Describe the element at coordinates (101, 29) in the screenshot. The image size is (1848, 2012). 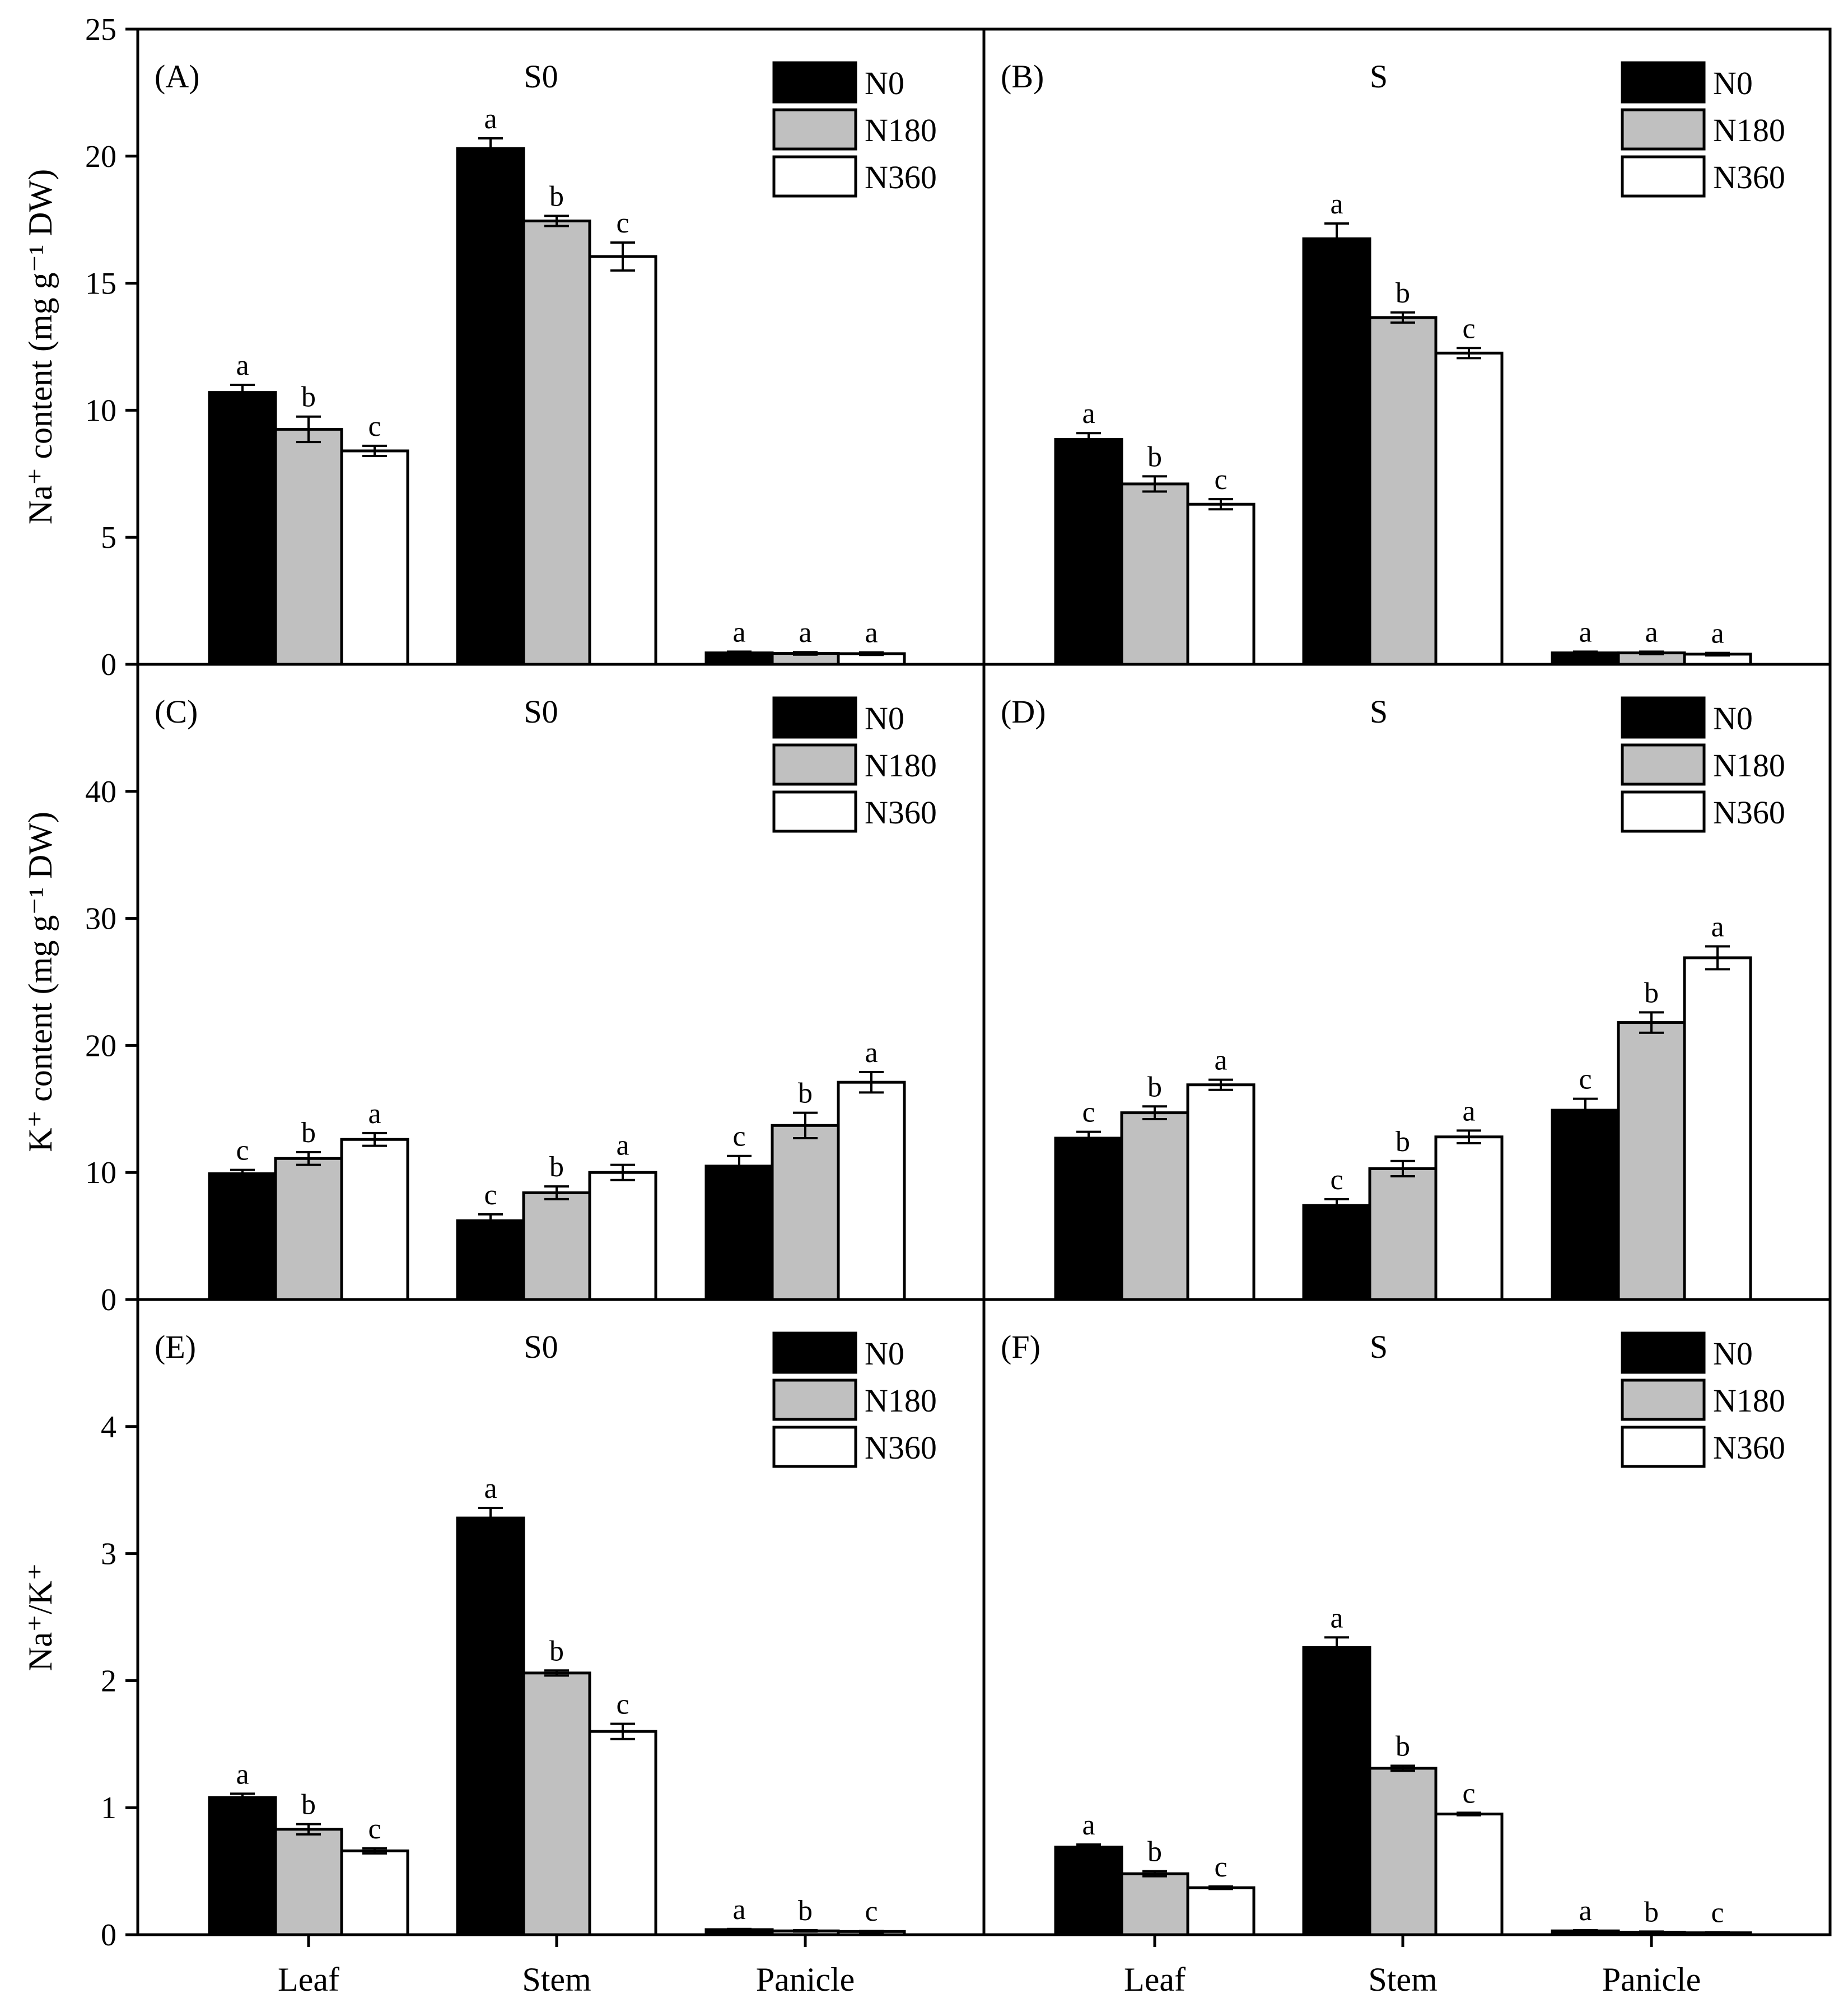
I see `y-tick-label: 25` at that location.